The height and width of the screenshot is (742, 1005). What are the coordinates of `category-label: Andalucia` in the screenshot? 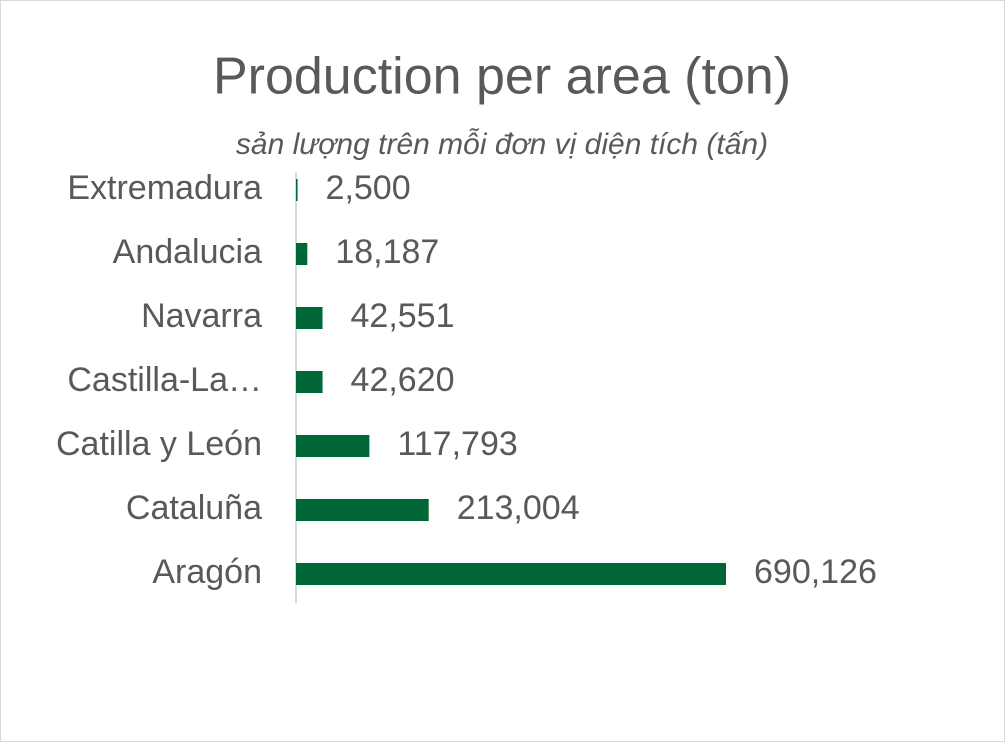 It's located at (187, 252).